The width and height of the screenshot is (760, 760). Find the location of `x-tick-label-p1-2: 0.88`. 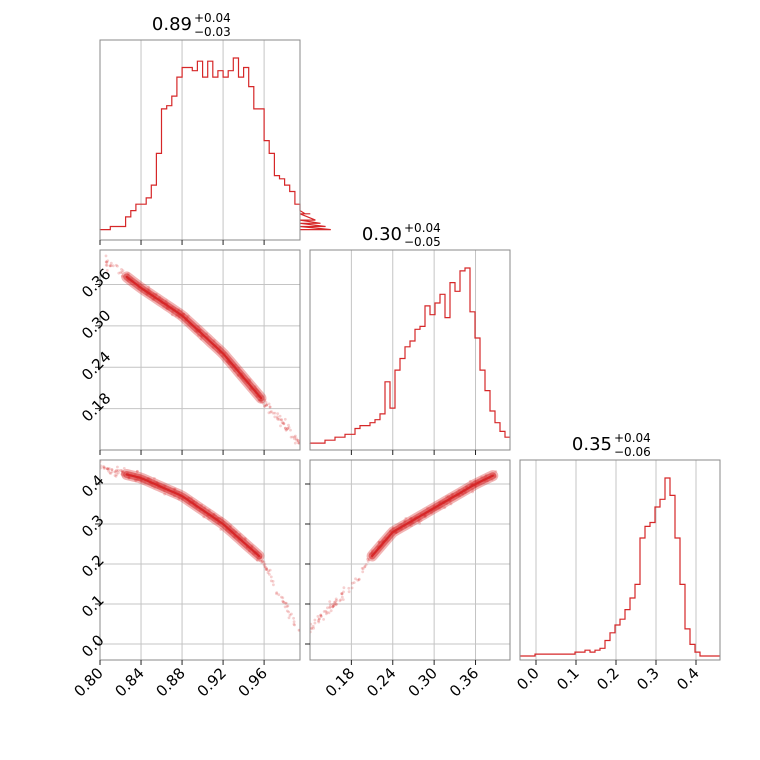

x-tick-label-p1-2: 0.88 is located at coordinates (171, 682).